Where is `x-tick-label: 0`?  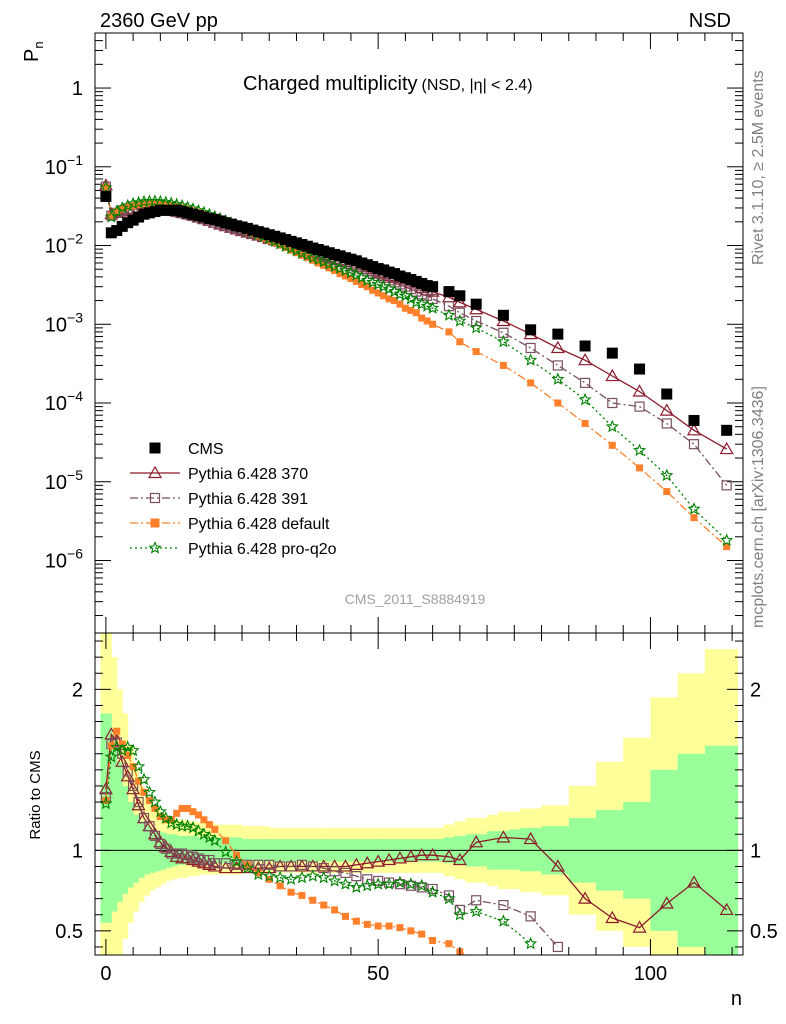
x-tick-label: 0 is located at coordinates (105, 974).